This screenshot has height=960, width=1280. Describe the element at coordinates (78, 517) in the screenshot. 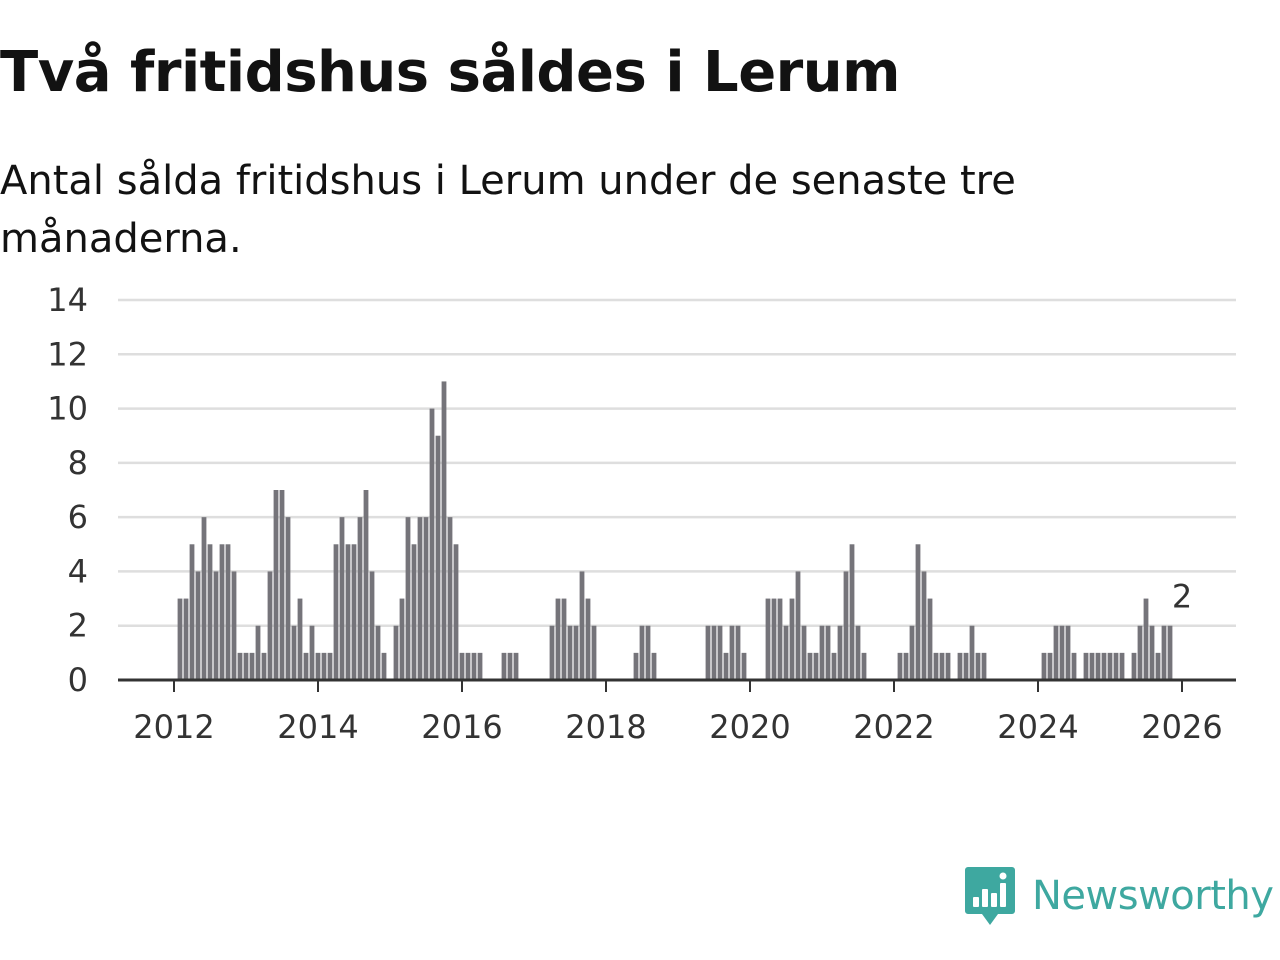

I see `y-tick-label: 6` at that location.